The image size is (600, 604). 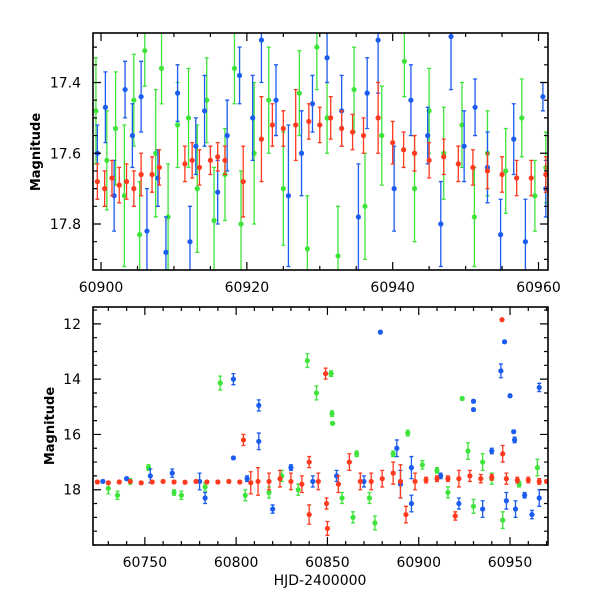 What do you see at coordinates (36, 152) in the screenshot?
I see `y-axis-label-top: Magnitude` at bounding box center [36, 152].